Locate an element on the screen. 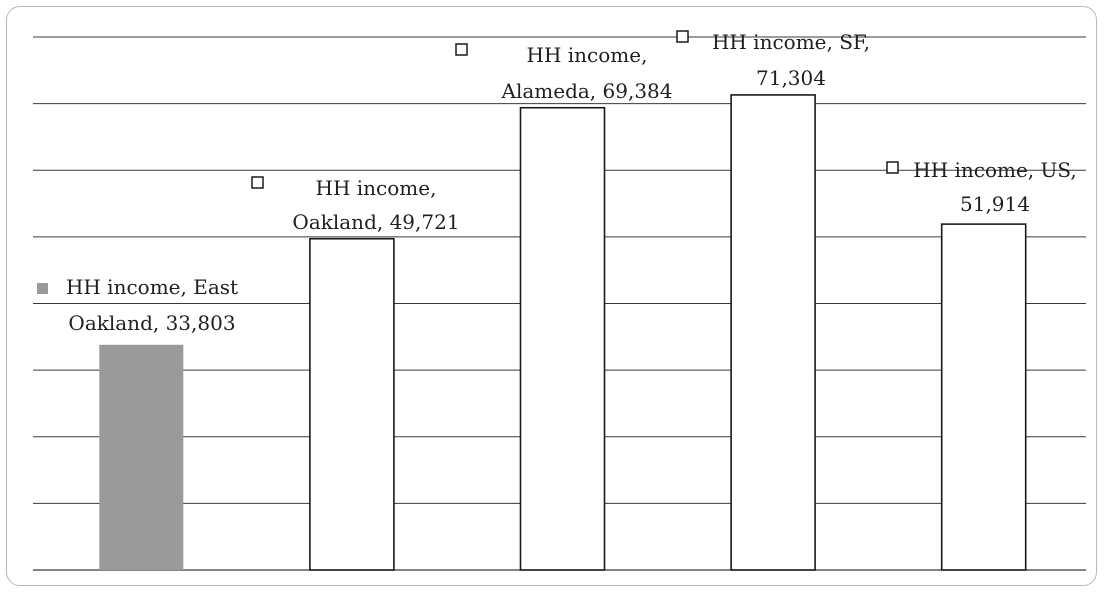 The height and width of the screenshot is (594, 1105). data-label-4-line-2: 51,914 is located at coordinates (995, 204).